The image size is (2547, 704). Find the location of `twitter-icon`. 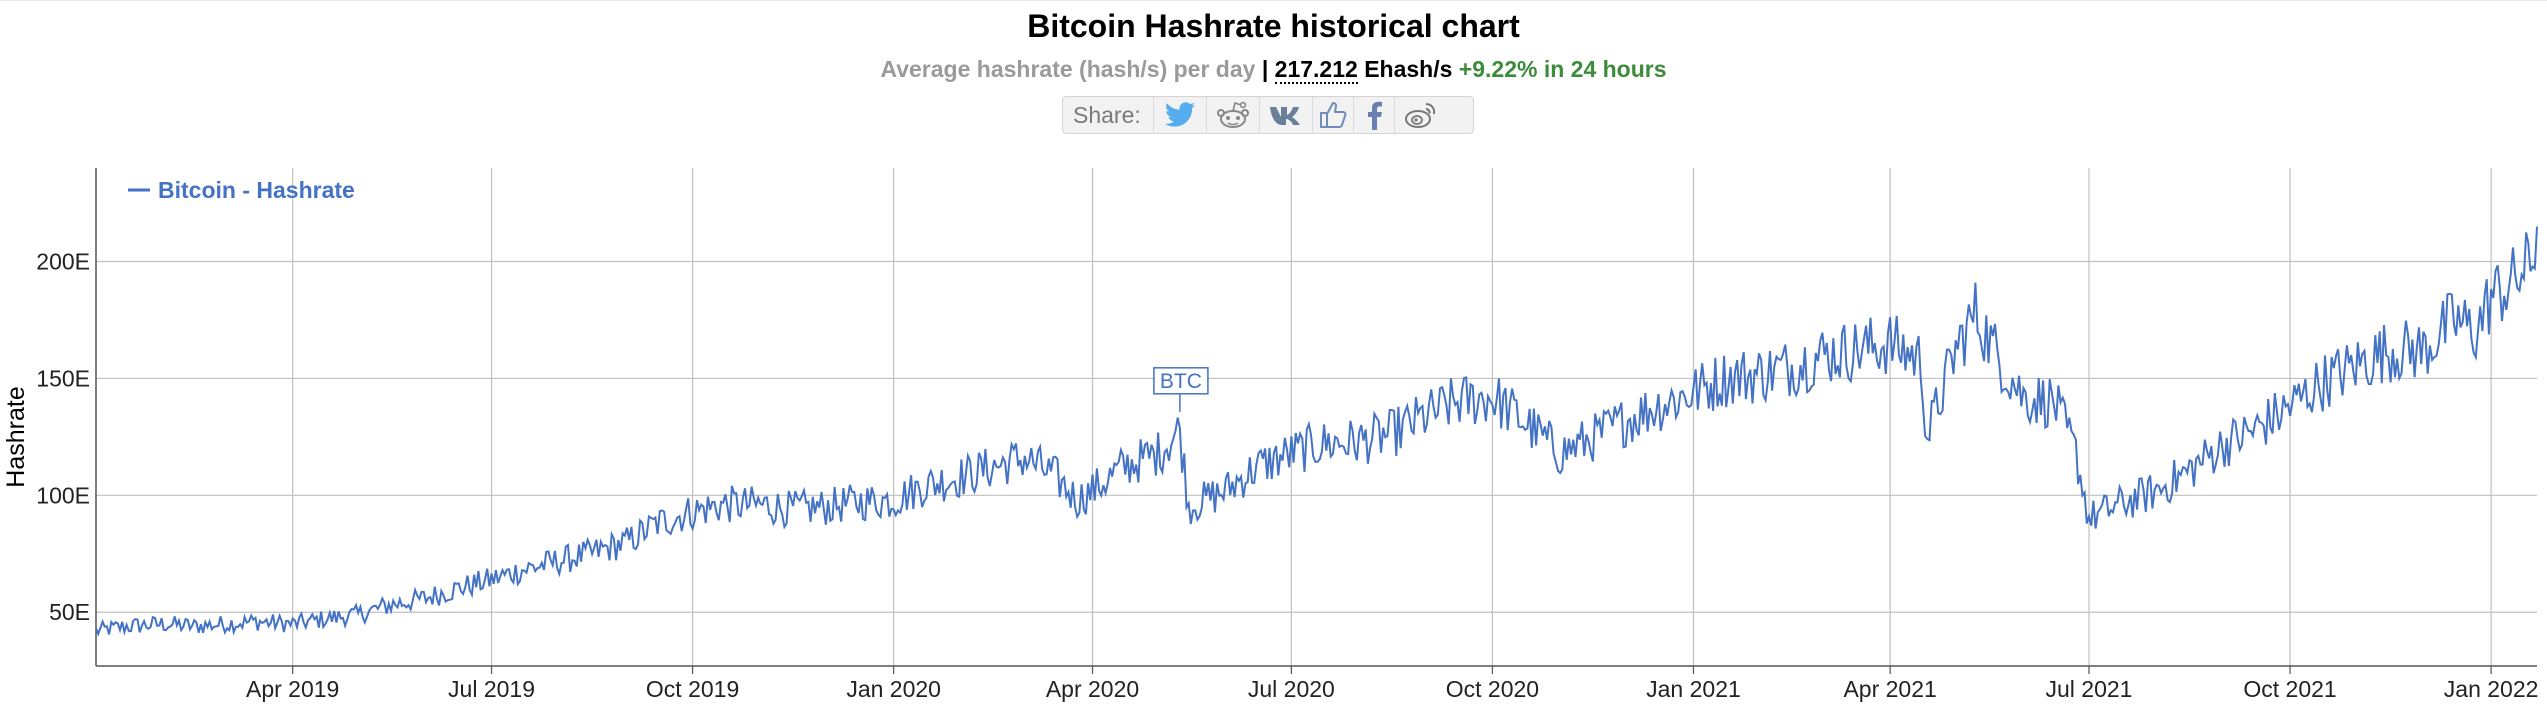

twitter-icon is located at coordinates (1179, 115).